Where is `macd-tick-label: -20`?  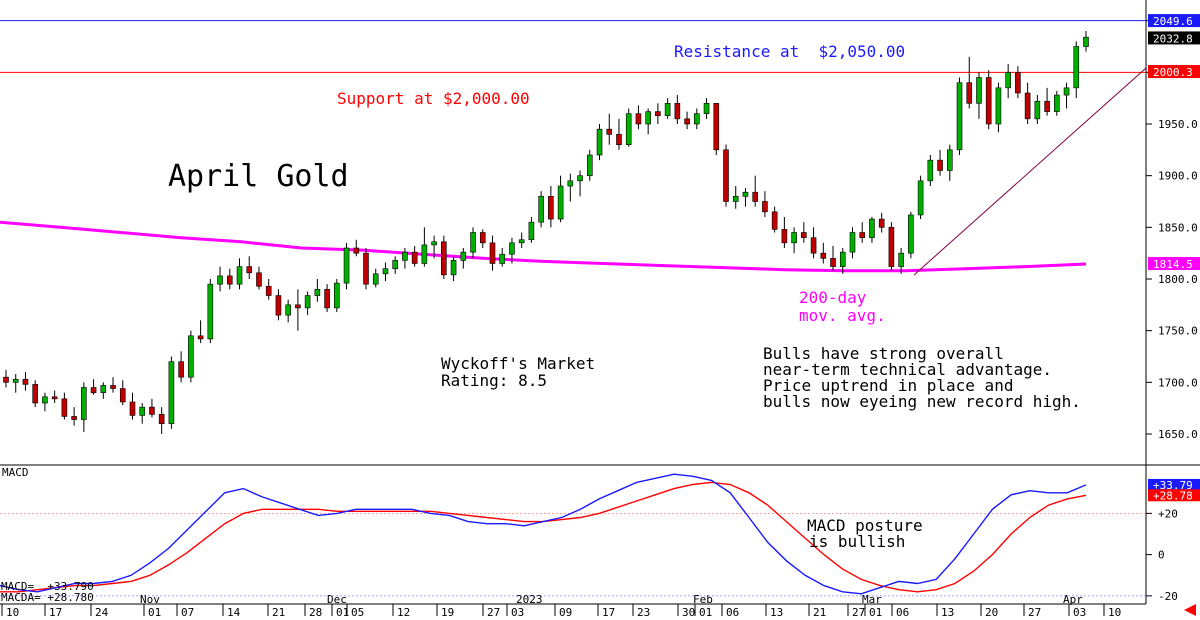
macd-tick-label: -20 is located at coordinates (1168, 596).